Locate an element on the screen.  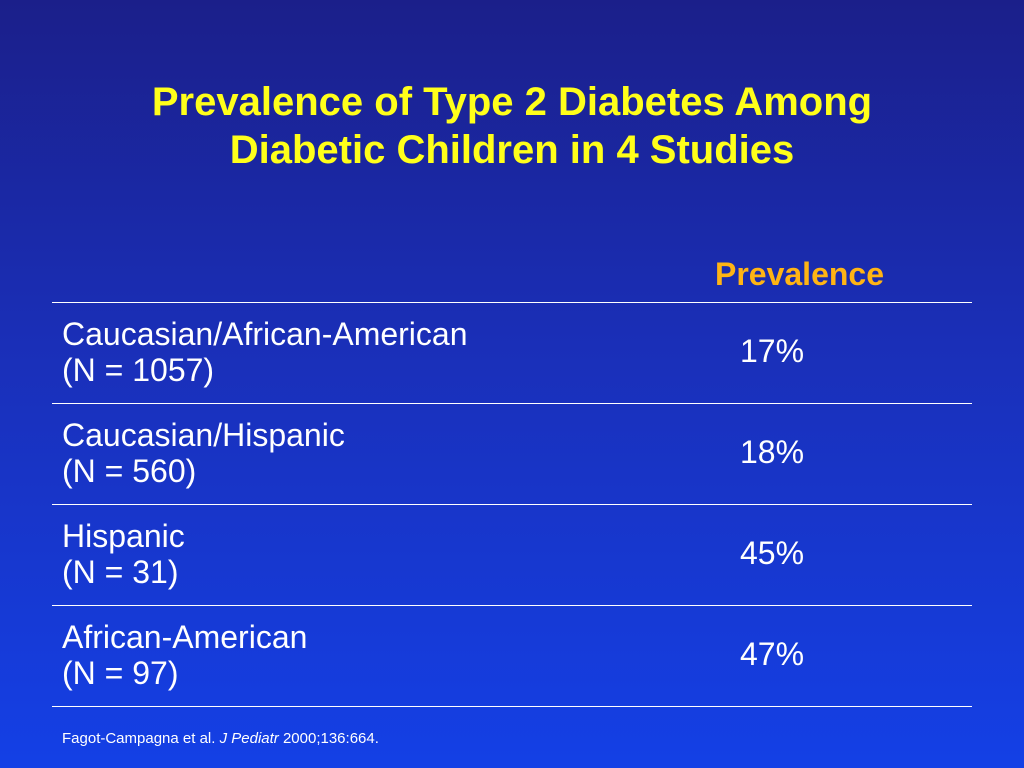
row-label: Caucasian/Hispanic (N = 560) is located at coordinates (203, 453).